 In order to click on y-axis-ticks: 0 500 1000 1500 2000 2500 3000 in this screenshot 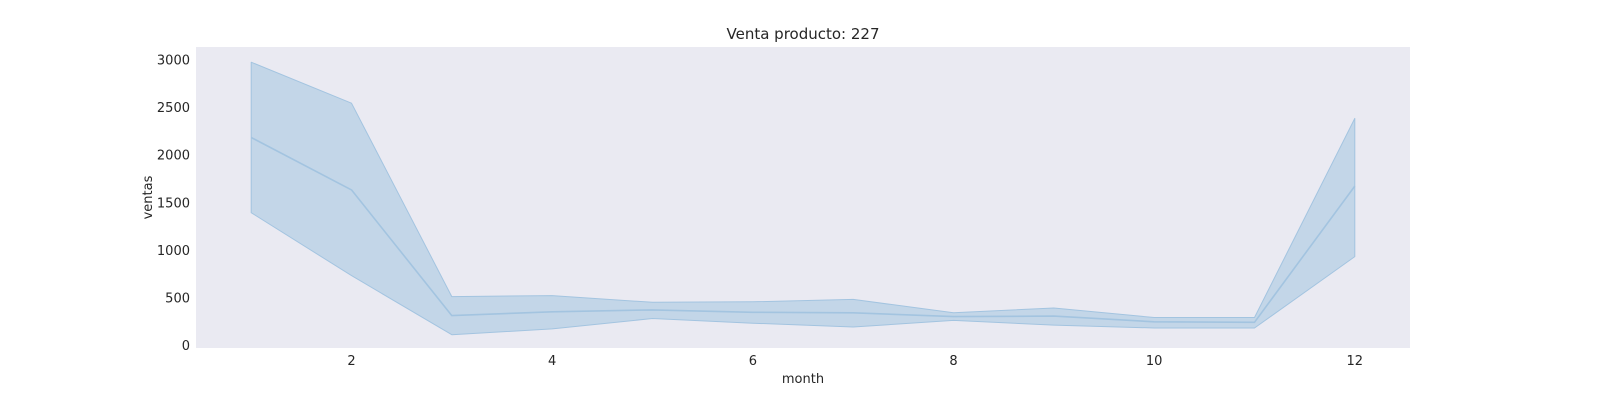, I will do `click(173, 203)`.